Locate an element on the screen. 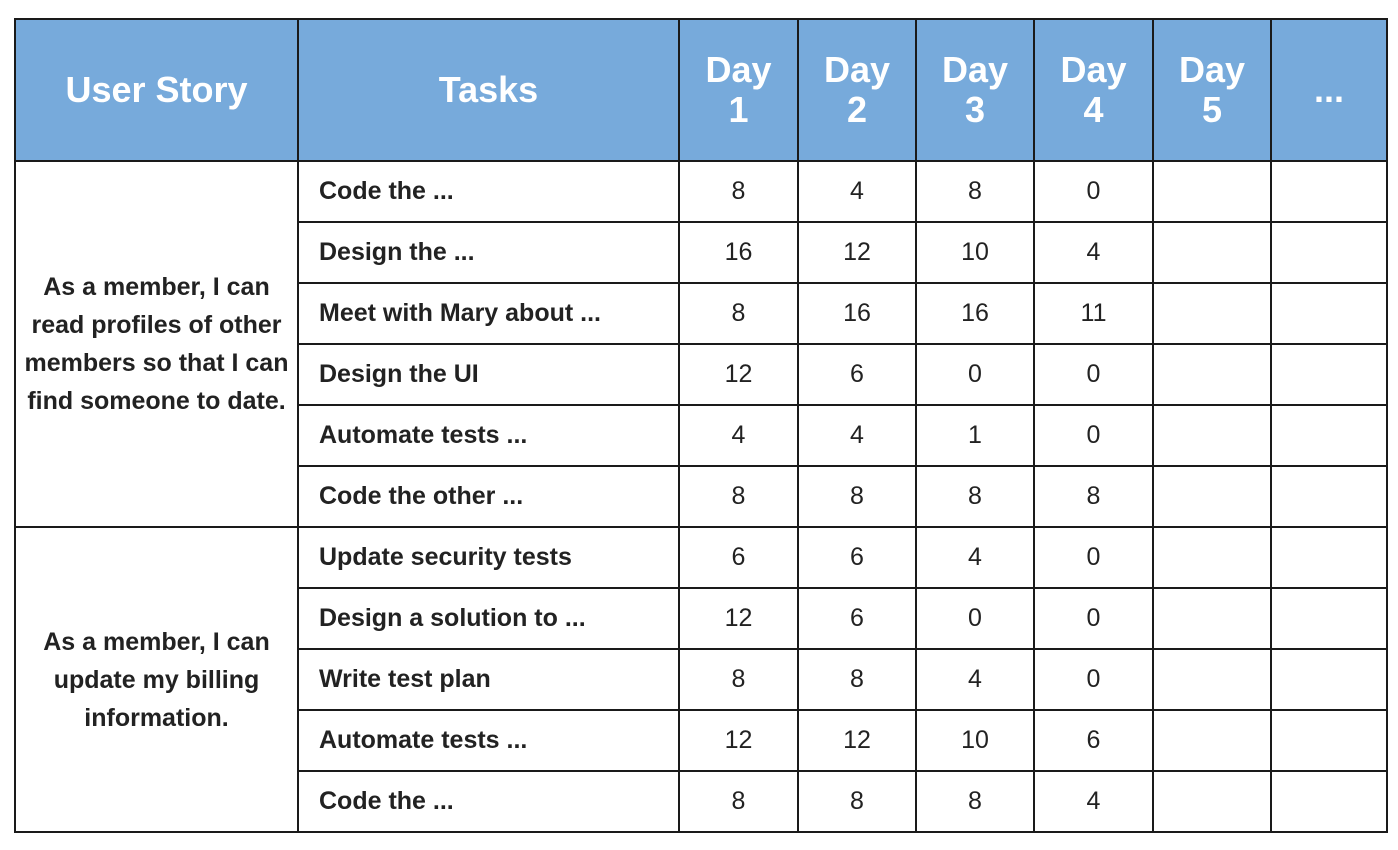 This screenshot has height=850, width=1398. header-cell: Day 3 is located at coordinates (975, 90).